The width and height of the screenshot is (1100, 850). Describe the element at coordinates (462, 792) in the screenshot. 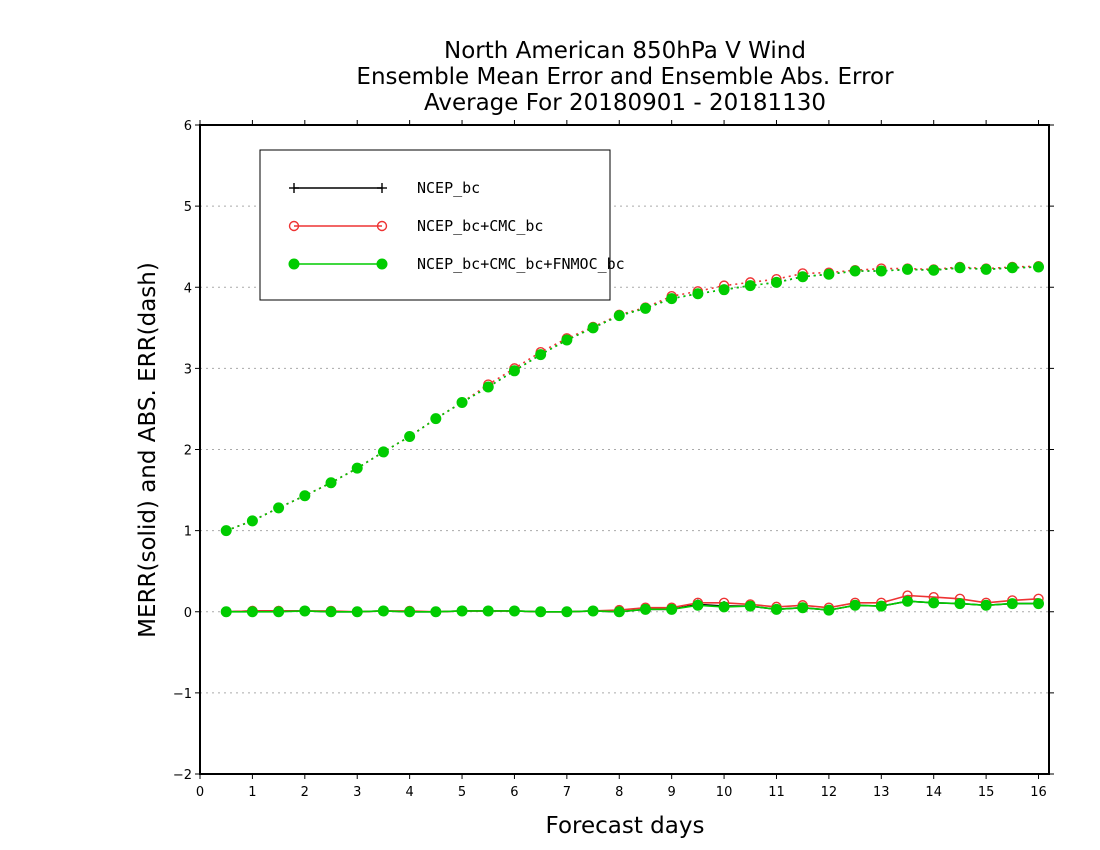

I see `x-tick-label: 5` at that location.